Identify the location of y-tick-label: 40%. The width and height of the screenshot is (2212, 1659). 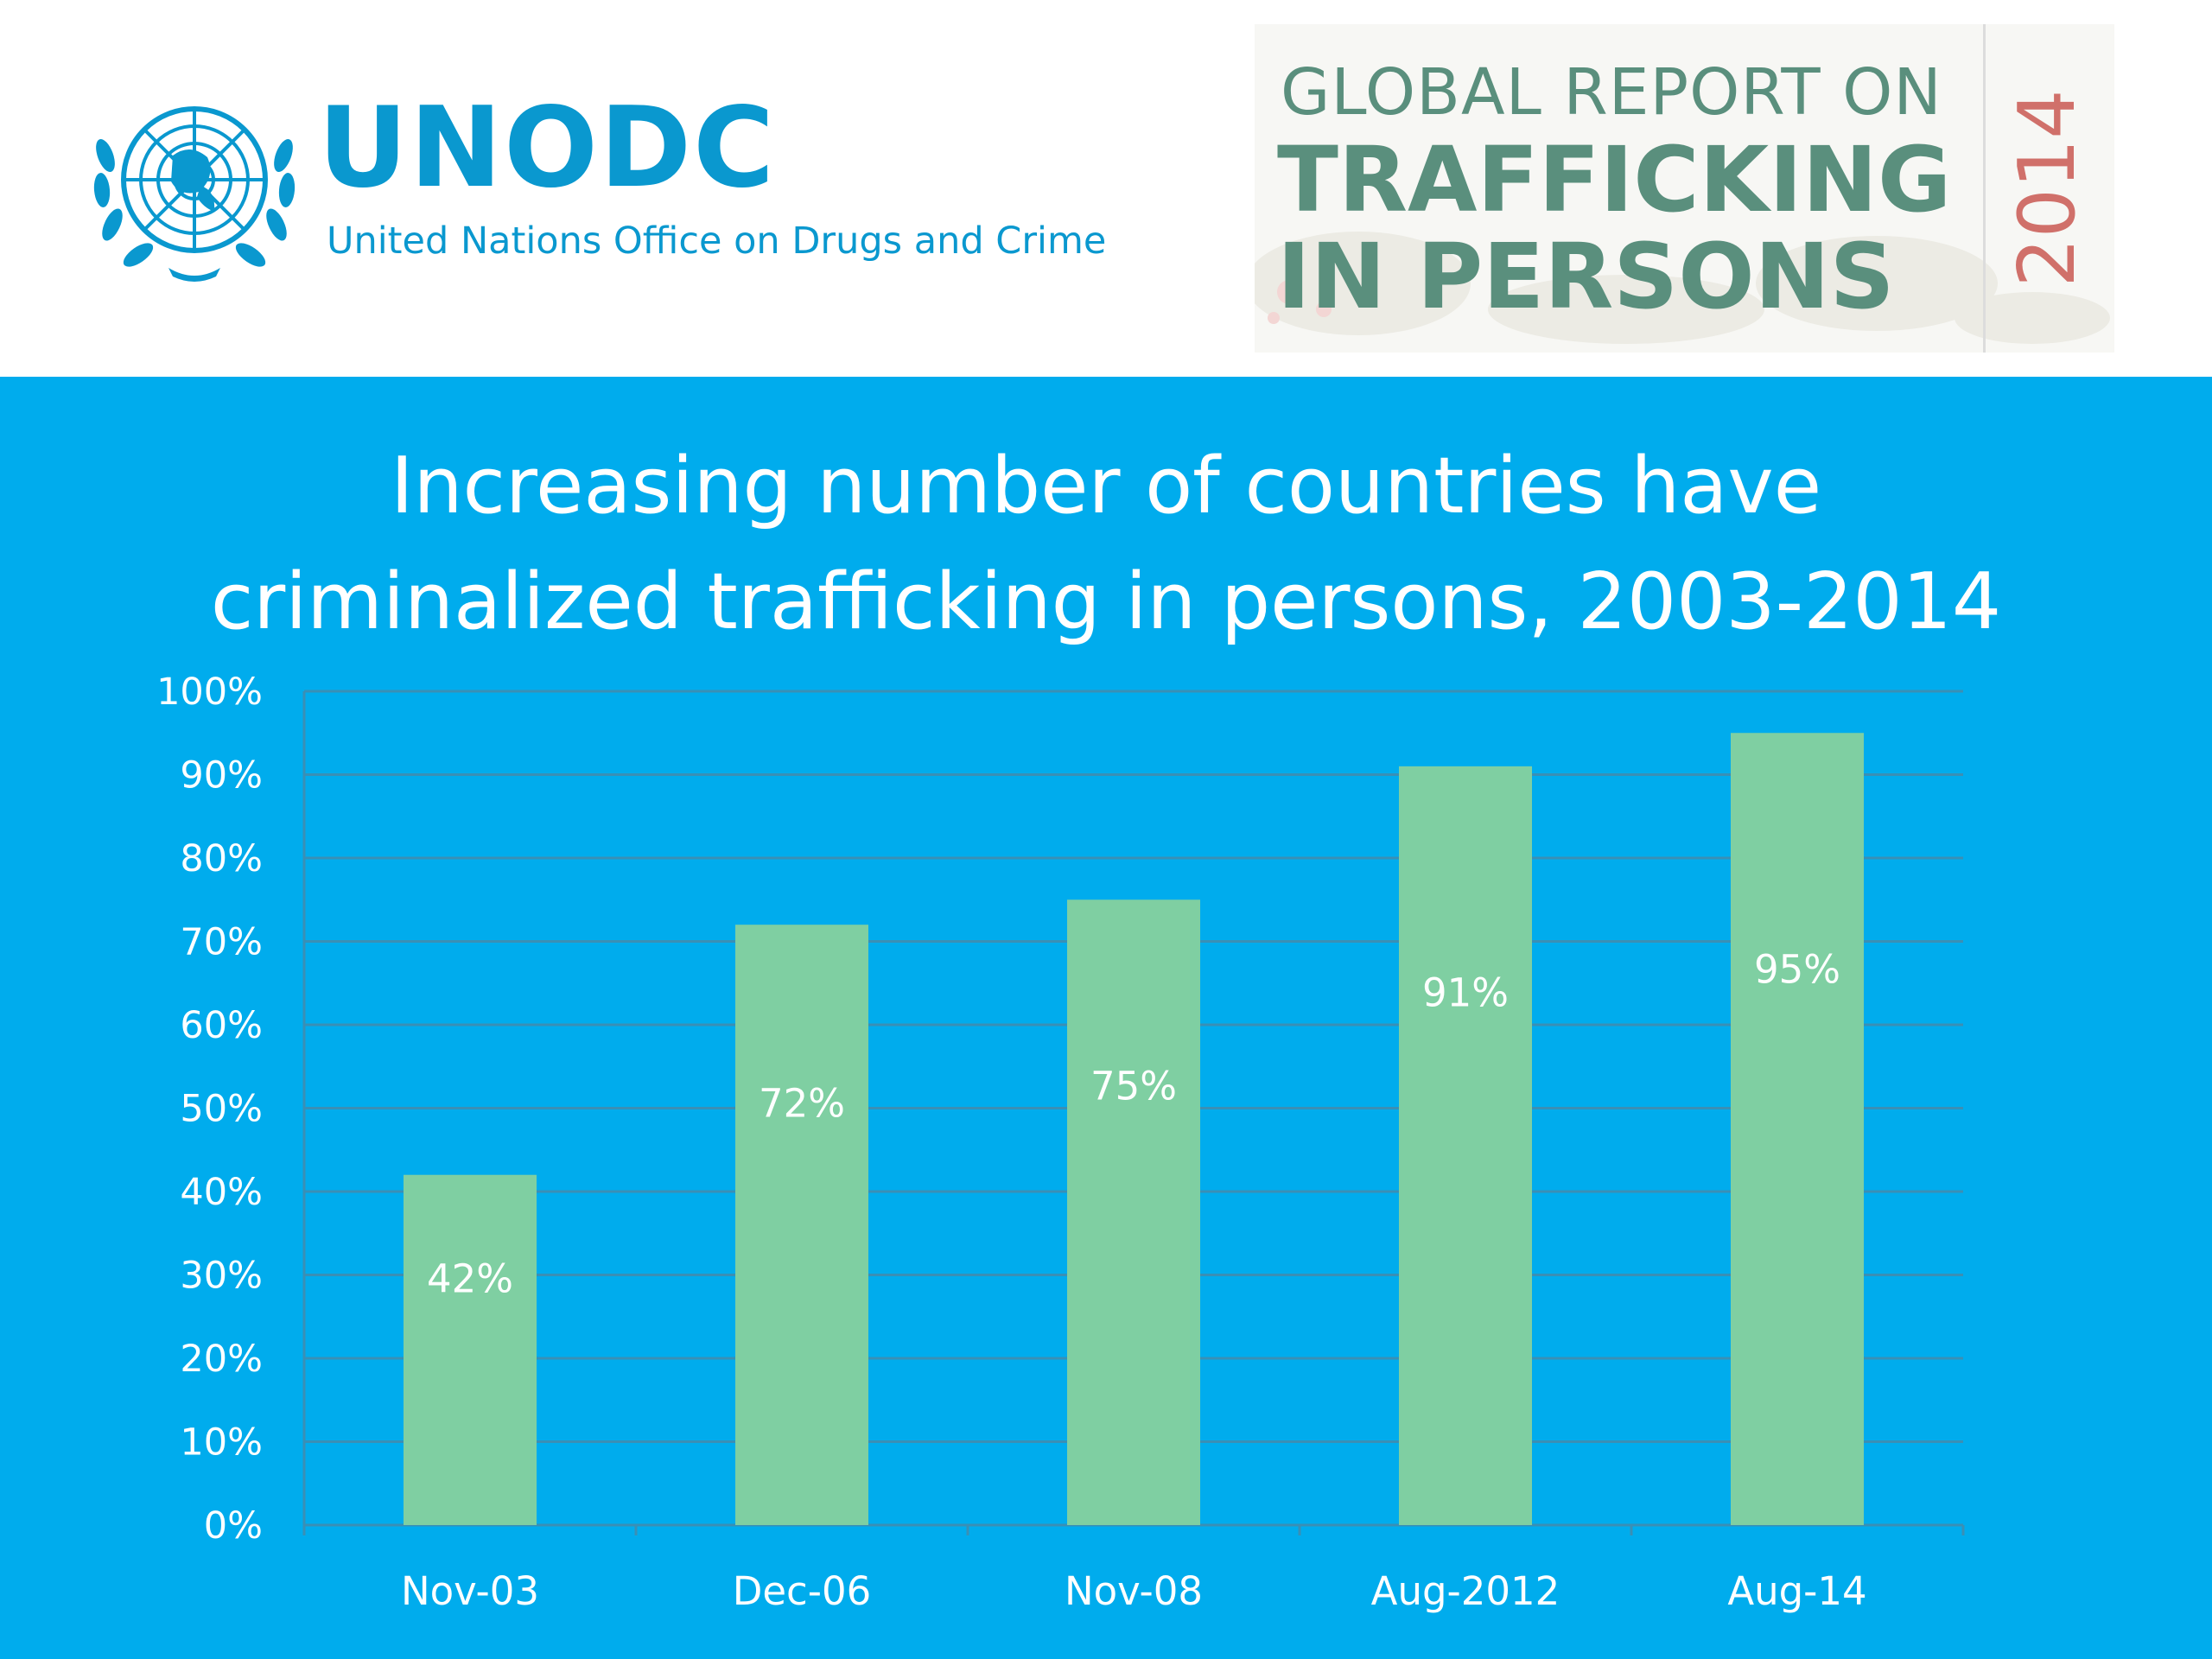
(221, 1192).